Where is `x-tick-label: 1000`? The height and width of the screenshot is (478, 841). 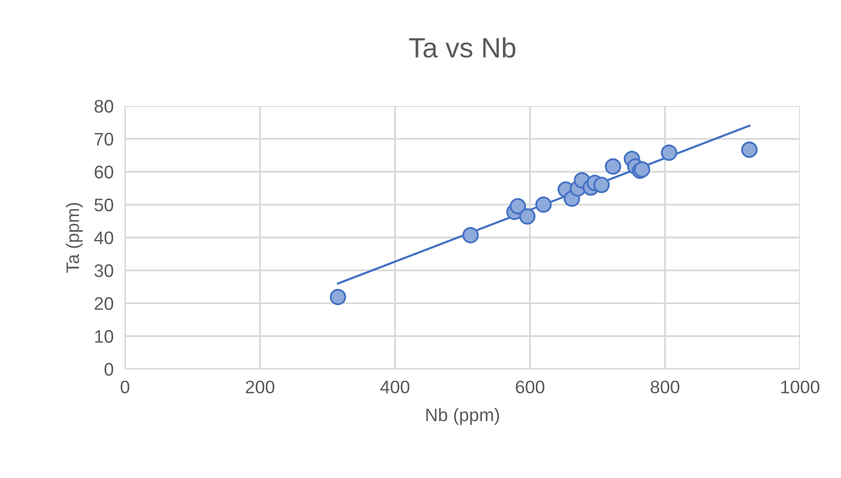
x-tick-label: 1000 is located at coordinates (800, 387).